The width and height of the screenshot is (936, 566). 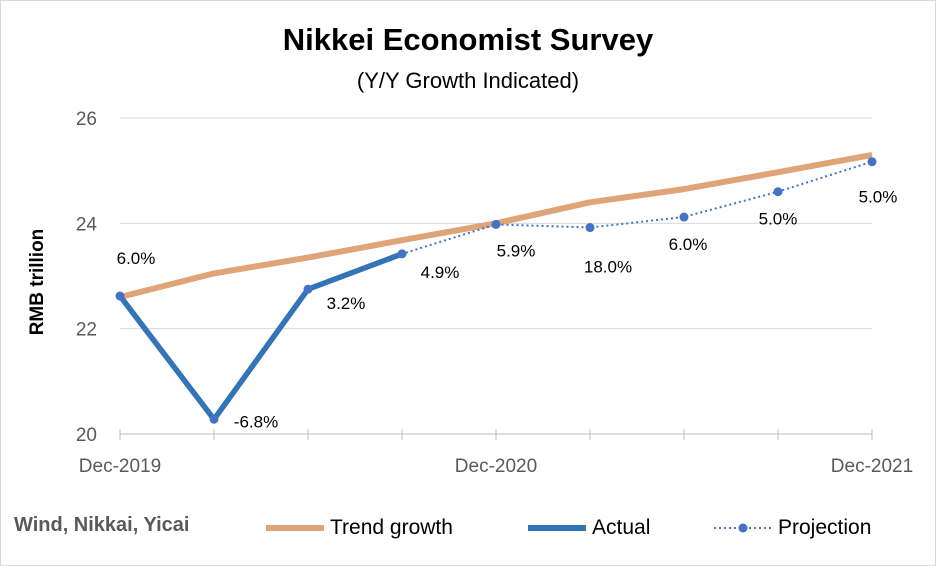 What do you see at coordinates (260, 337) in the screenshot?
I see `series-actual-line` at bounding box center [260, 337].